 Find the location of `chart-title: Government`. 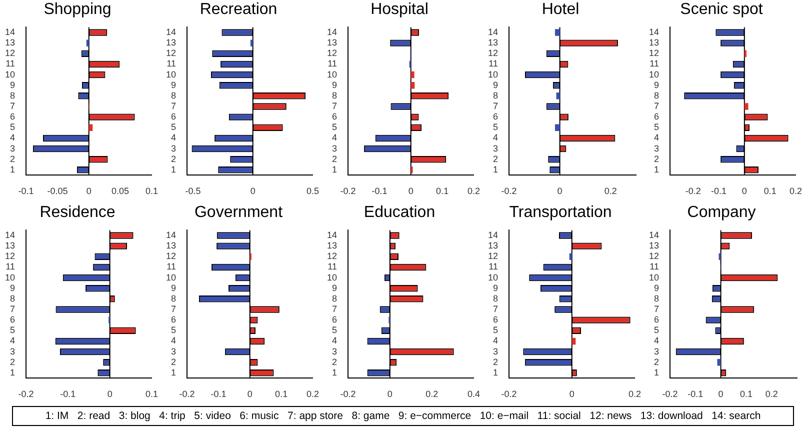

chart-title: Government is located at coordinates (239, 213).